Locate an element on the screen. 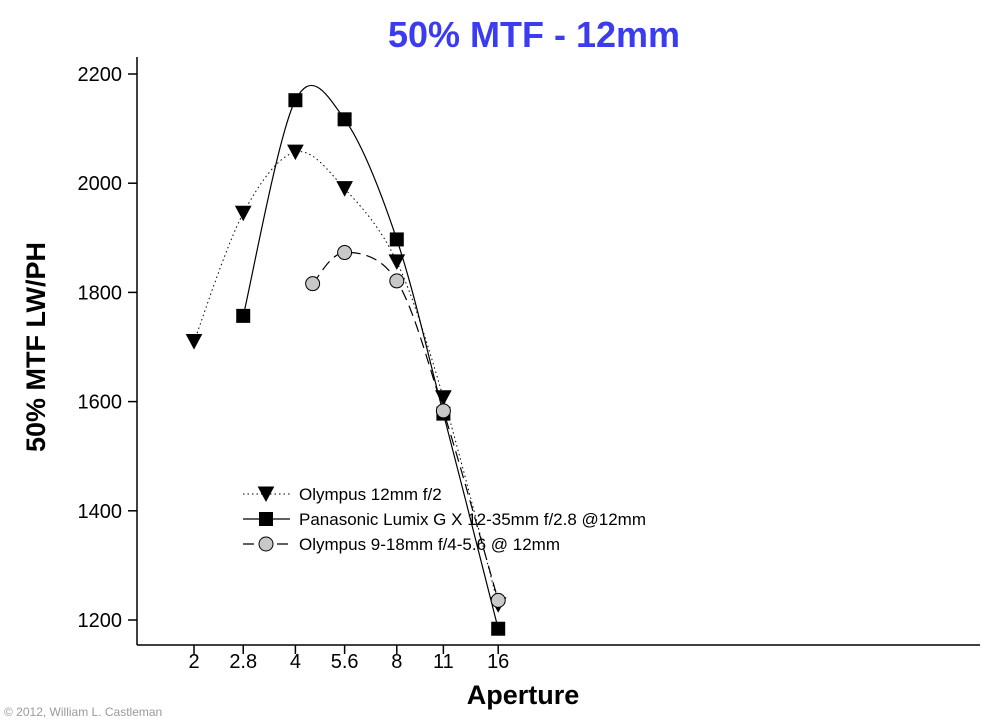 The width and height of the screenshot is (1000, 727). legend-label: Olympus 9-18mm f/4-5.6 @ 12mm is located at coordinates (429, 544).